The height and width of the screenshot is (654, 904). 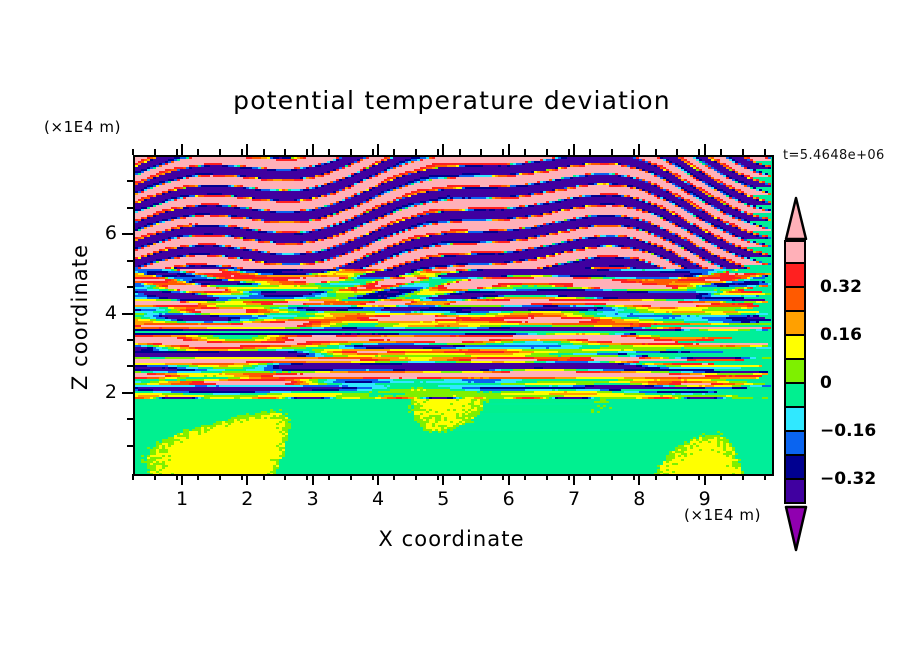 I want to click on x-axis-units-label: (×1E4 m), so click(x=723, y=515).